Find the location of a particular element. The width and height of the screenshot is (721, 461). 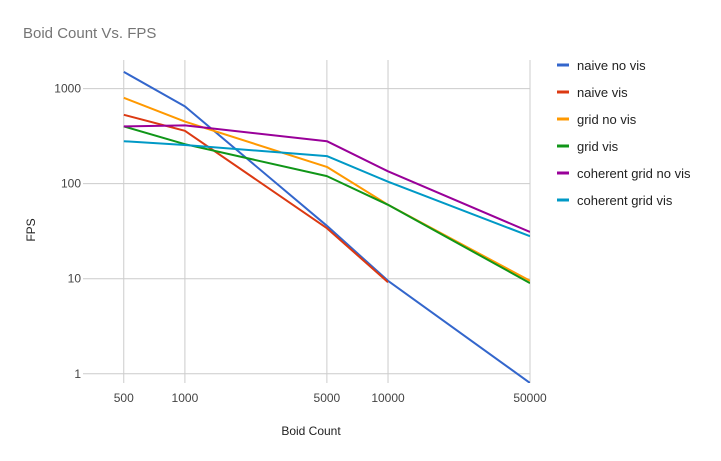

legend-label: naive no vis is located at coordinates (611, 65).